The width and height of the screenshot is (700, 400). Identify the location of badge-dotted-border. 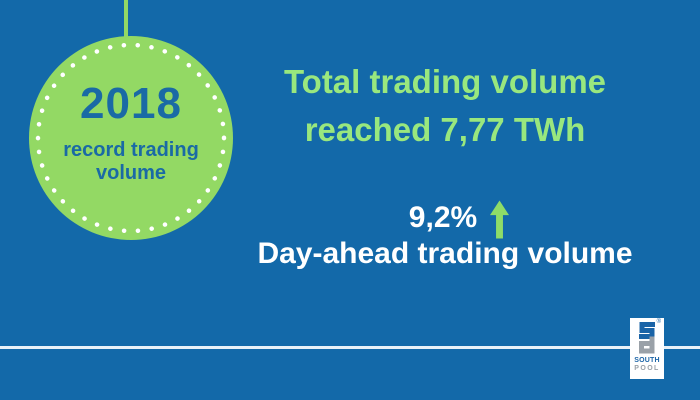
(131, 138).